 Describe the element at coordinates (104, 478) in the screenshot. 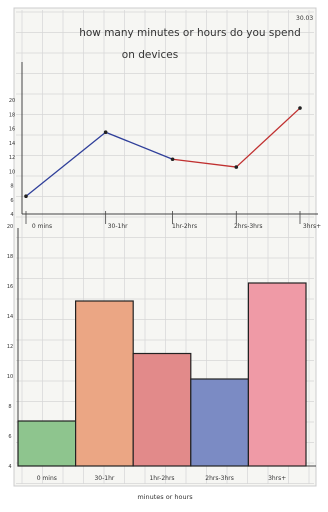

I see `bar-x-tick-label: 30-1hr` at that location.